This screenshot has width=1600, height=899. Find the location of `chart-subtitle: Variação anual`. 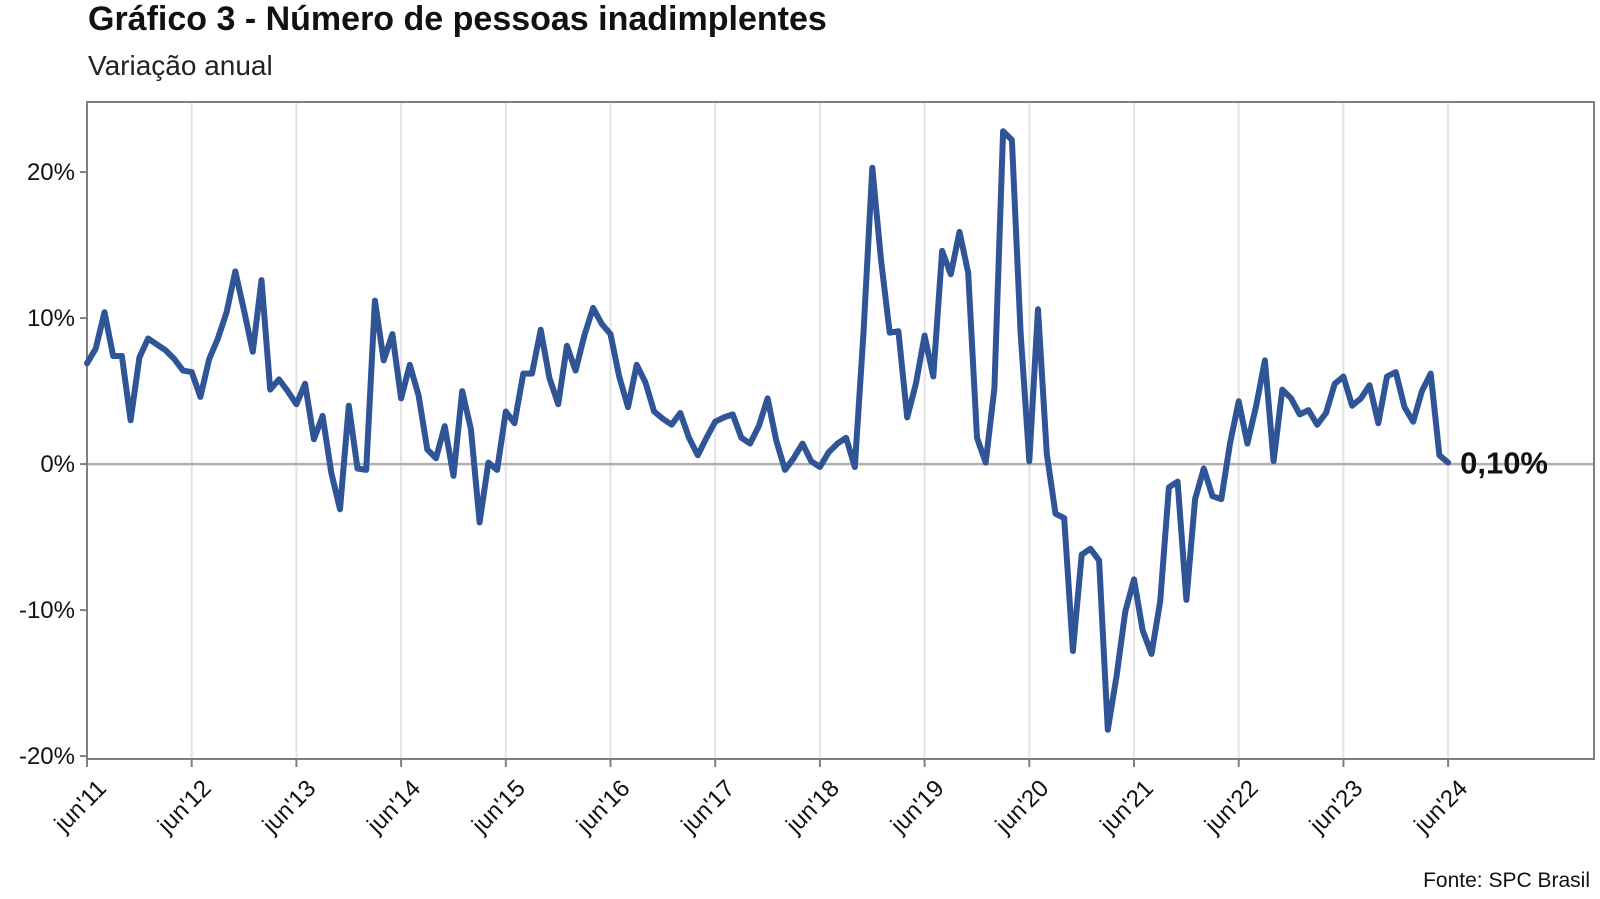

chart-subtitle: Variação anual is located at coordinates (180, 65).